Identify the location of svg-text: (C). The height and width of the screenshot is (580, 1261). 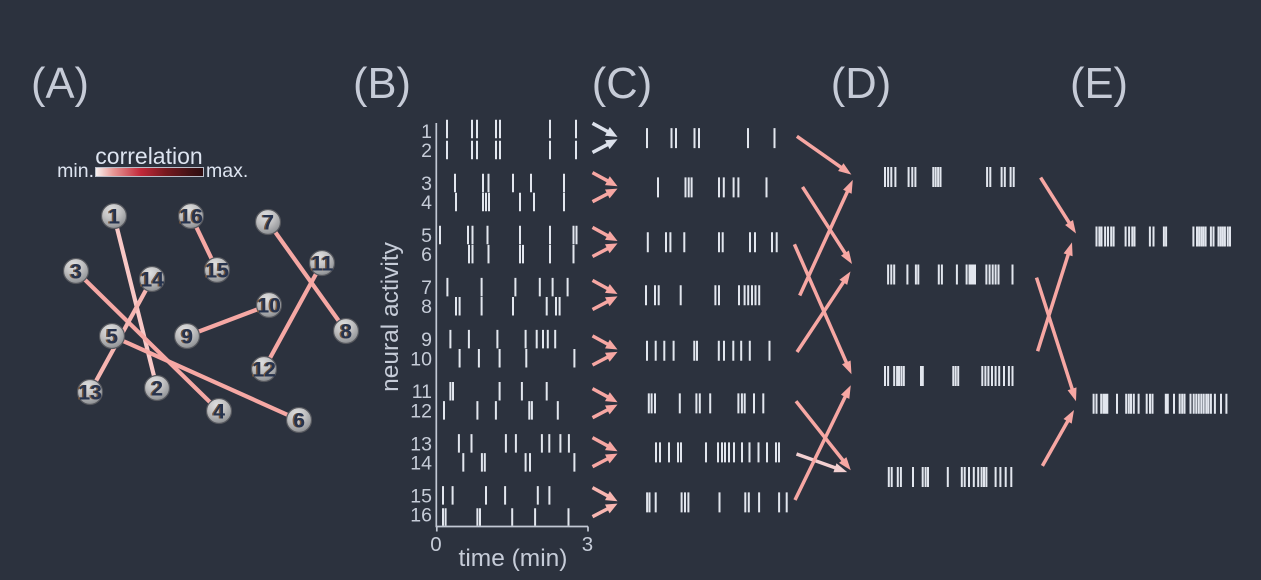
(622, 84).